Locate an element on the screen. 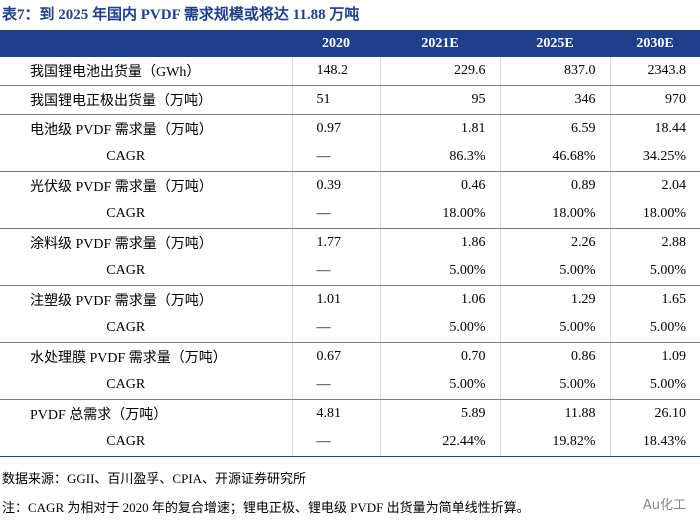  cell: 95 is located at coordinates (439, 100).